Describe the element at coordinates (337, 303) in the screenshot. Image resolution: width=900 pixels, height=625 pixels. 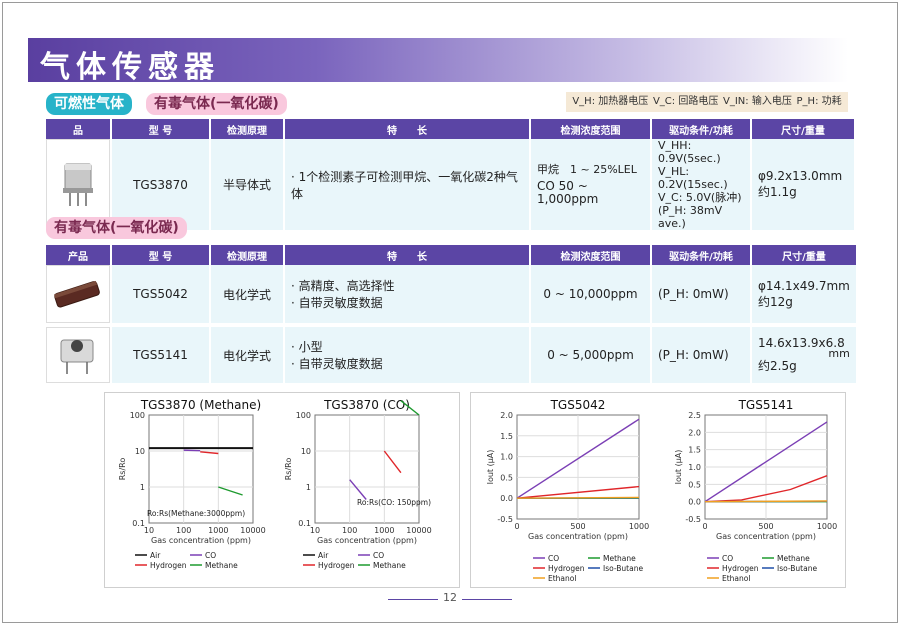
I see `feature-line: · 自带灵敏度数据` at that location.